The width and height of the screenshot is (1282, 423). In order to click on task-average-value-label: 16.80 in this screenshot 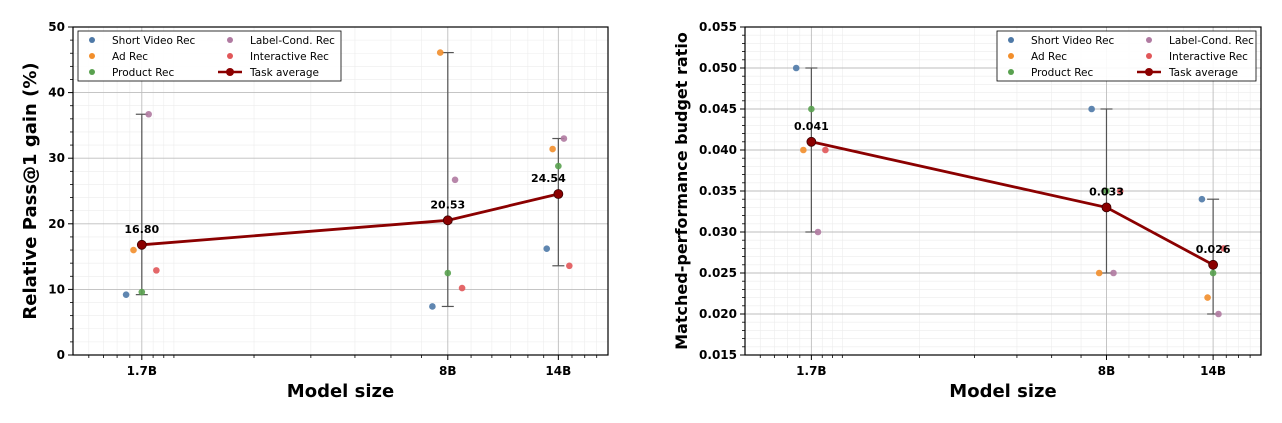, I will do `click(141, 229)`.